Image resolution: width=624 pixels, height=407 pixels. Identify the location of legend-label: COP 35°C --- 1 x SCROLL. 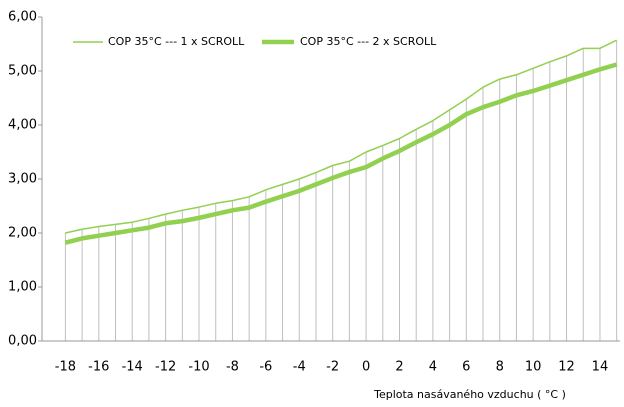
(176, 41).